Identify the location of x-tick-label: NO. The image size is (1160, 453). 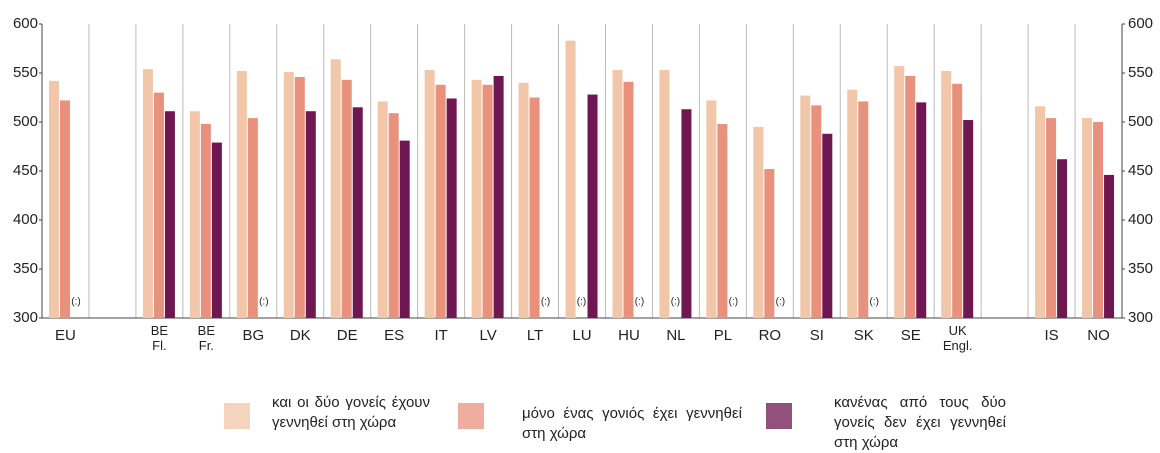
(1098, 335).